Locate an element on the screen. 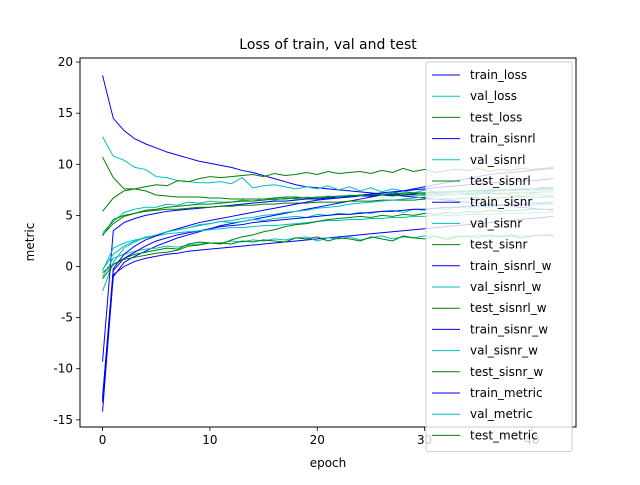  legend-label-val_sisnr_w: val_sisnr_w is located at coordinates (504, 351).